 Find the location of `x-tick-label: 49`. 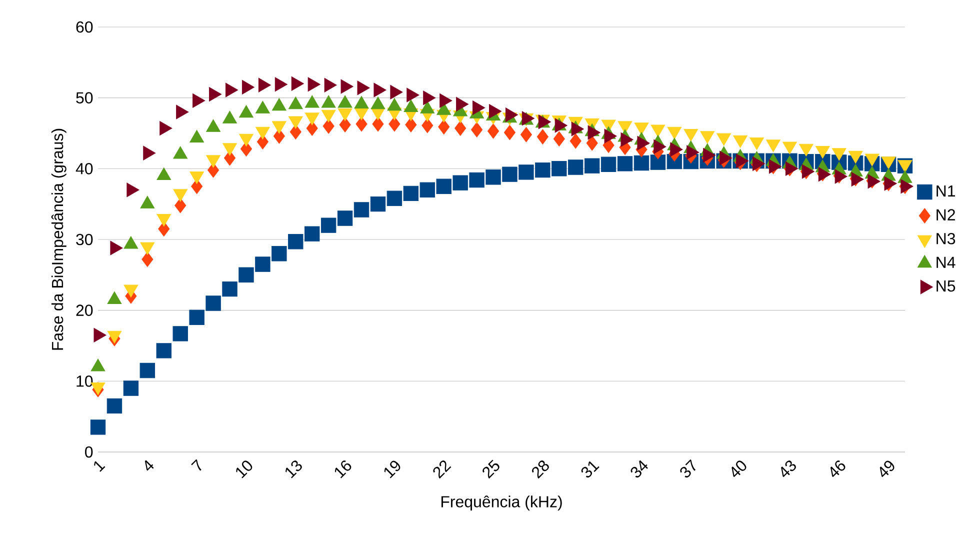

x-tick-label: 49 is located at coordinates (887, 469).